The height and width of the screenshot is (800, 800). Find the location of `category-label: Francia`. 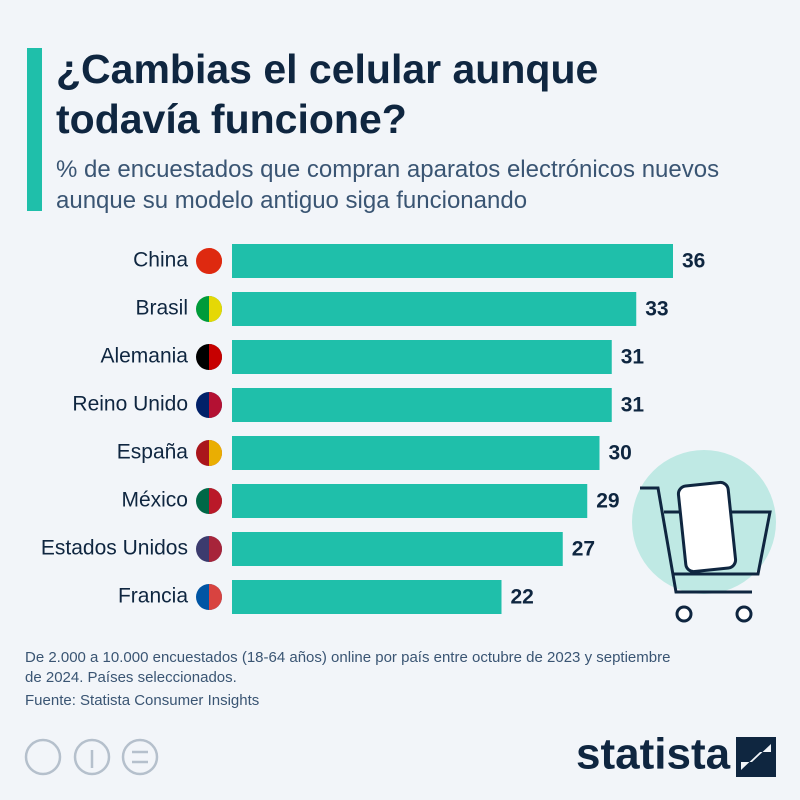

category-label: Francia is located at coordinates (153, 596).